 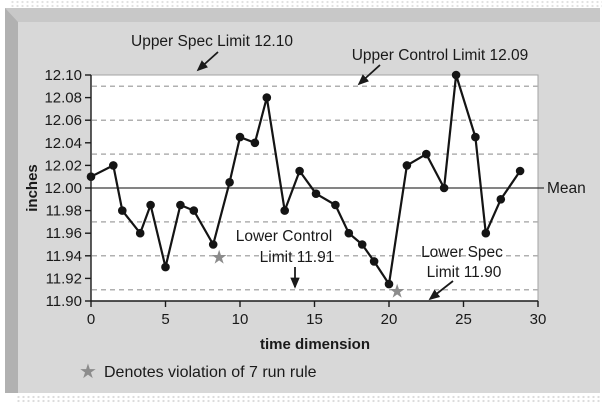 I want to click on y-tick-label: 12.08, so click(x=63, y=98).